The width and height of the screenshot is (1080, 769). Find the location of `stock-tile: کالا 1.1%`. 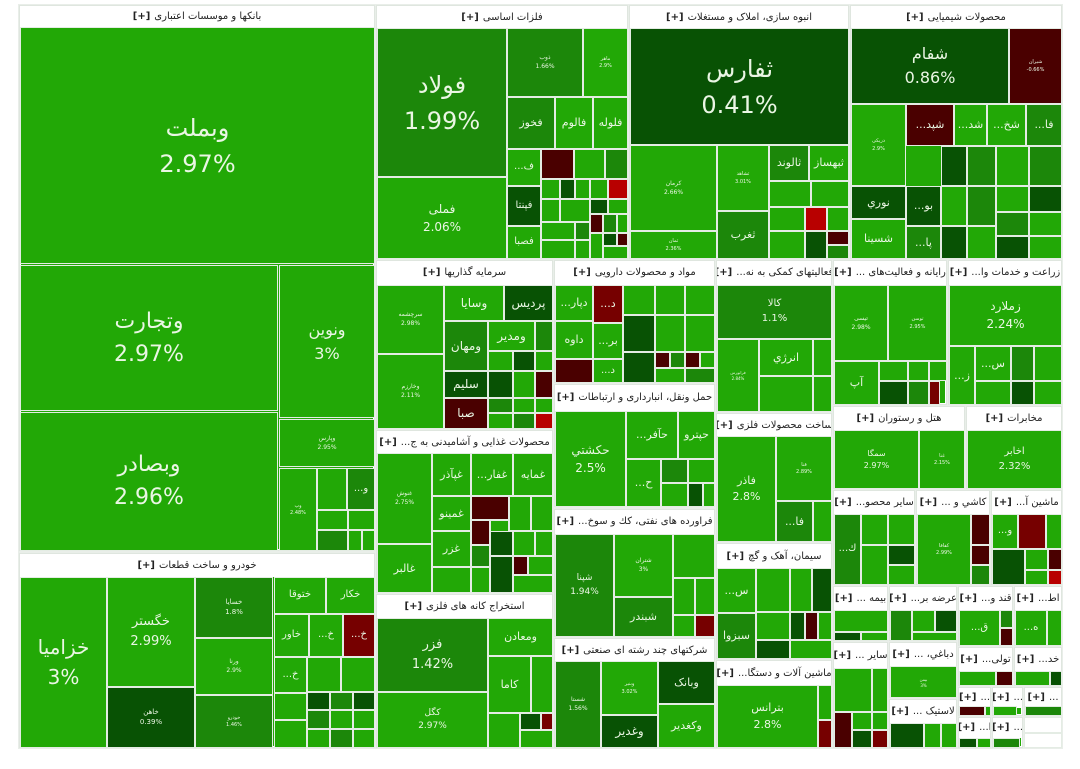

stock-tile: کالا 1.1% is located at coordinates (774, 312).